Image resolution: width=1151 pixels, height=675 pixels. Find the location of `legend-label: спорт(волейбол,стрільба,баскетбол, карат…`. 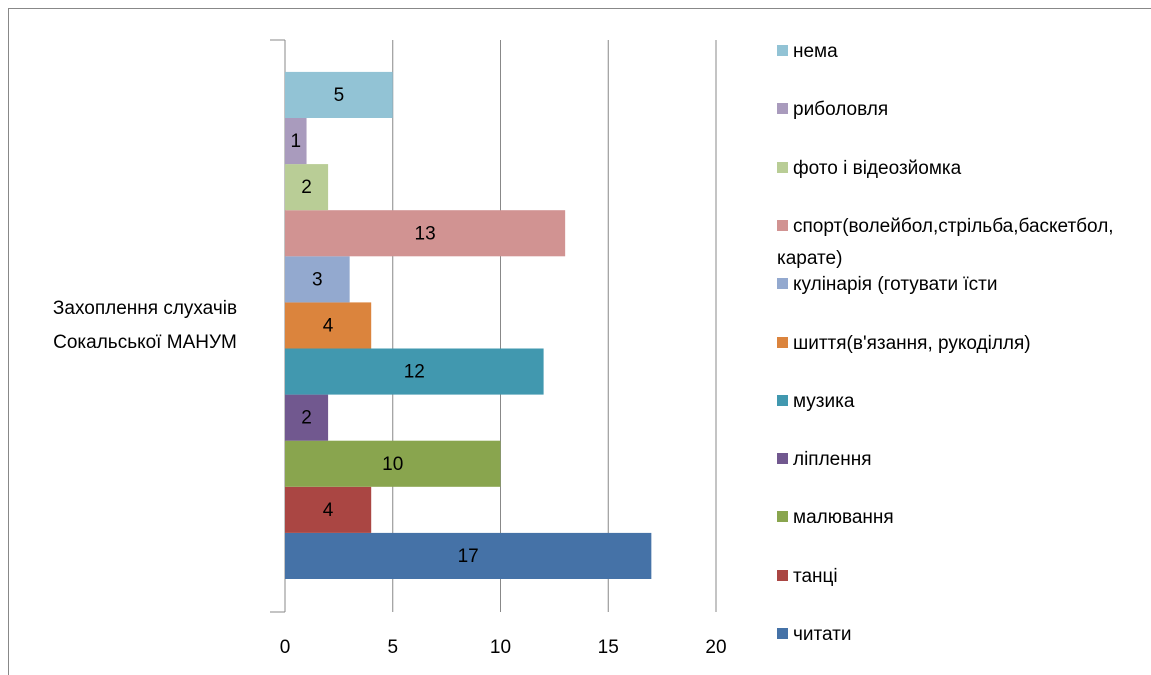

legend-label: спорт(волейбол,стрільба,баскетбол, карат… is located at coordinates (945, 242).